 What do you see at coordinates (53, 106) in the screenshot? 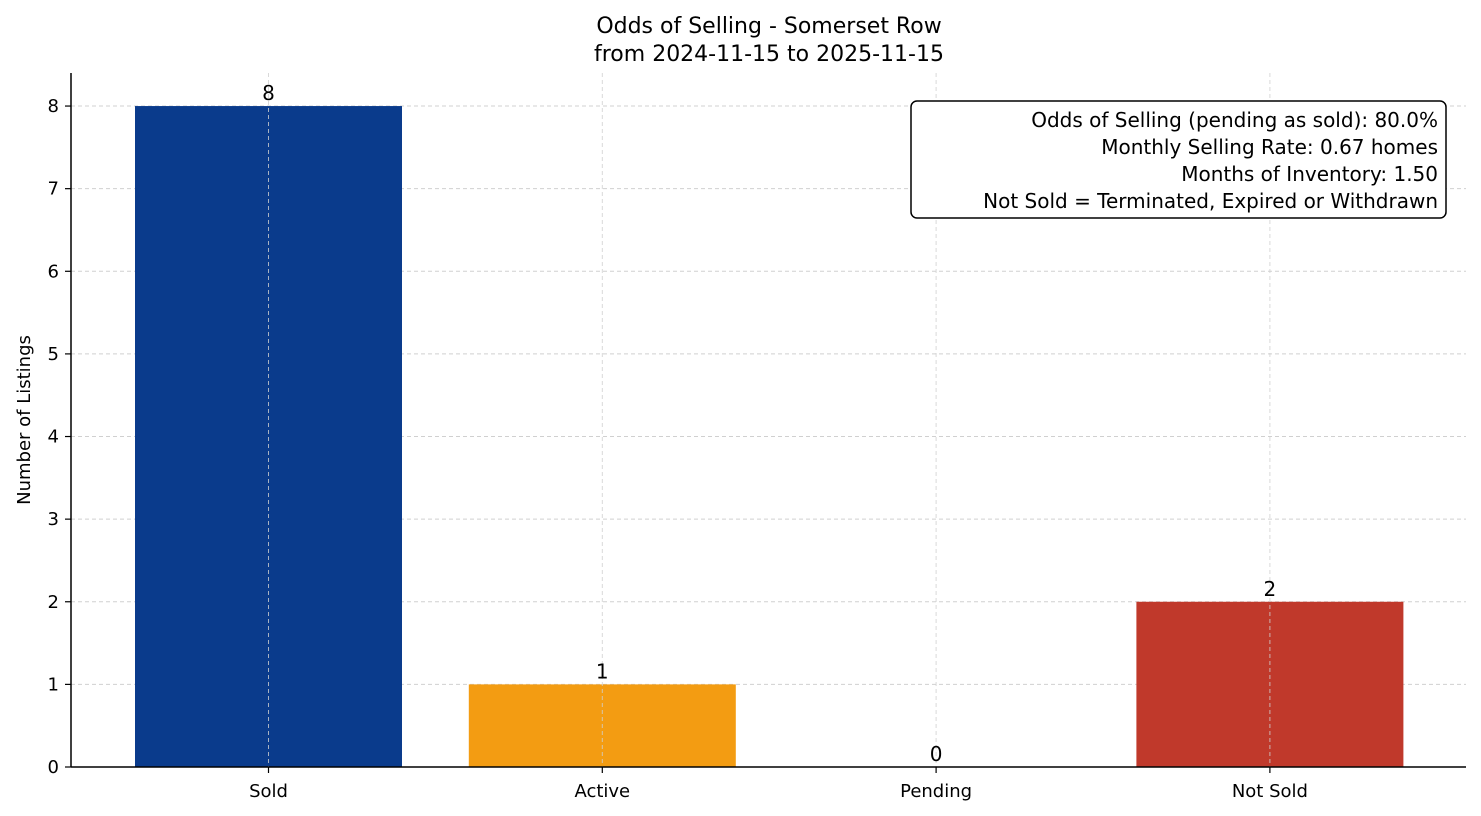
I see `y-tick-label: 8` at bounding box center [53, 106].